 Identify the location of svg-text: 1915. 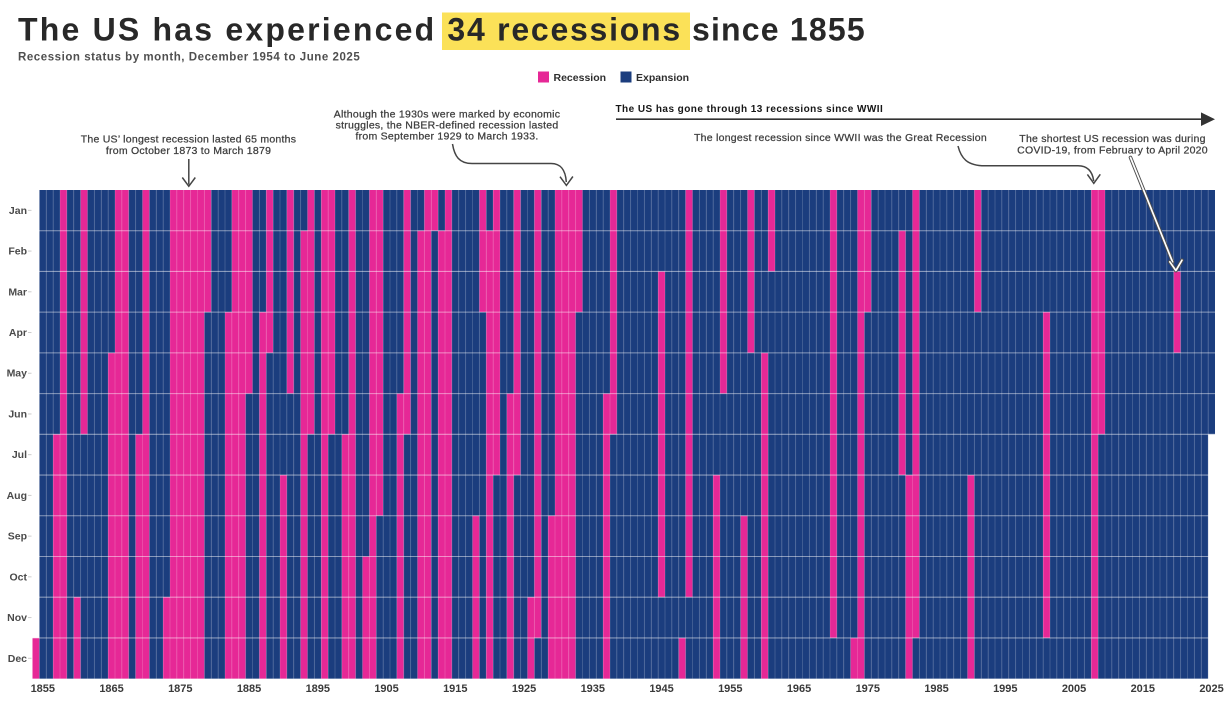
(455, 689).